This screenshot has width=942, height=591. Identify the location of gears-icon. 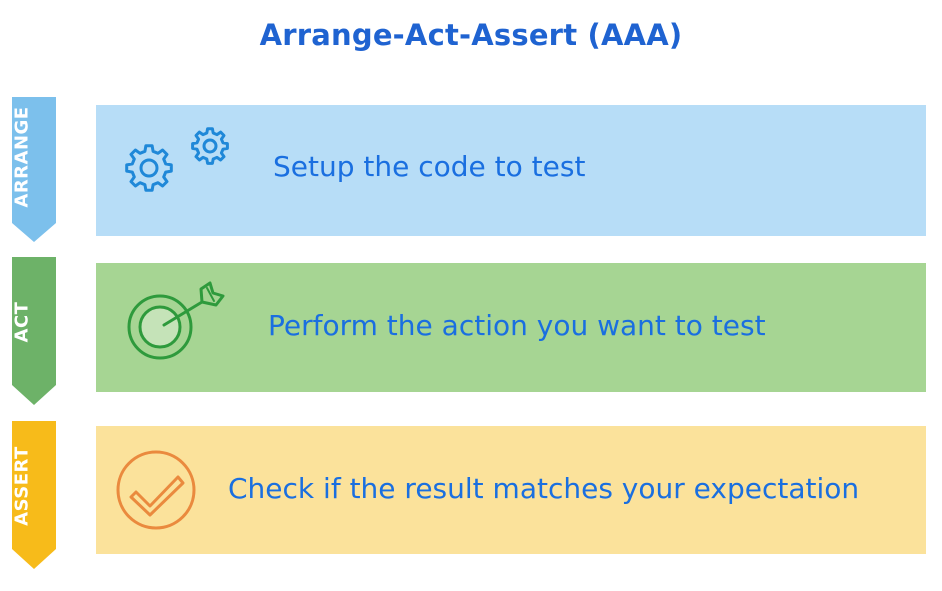
(179, 172).